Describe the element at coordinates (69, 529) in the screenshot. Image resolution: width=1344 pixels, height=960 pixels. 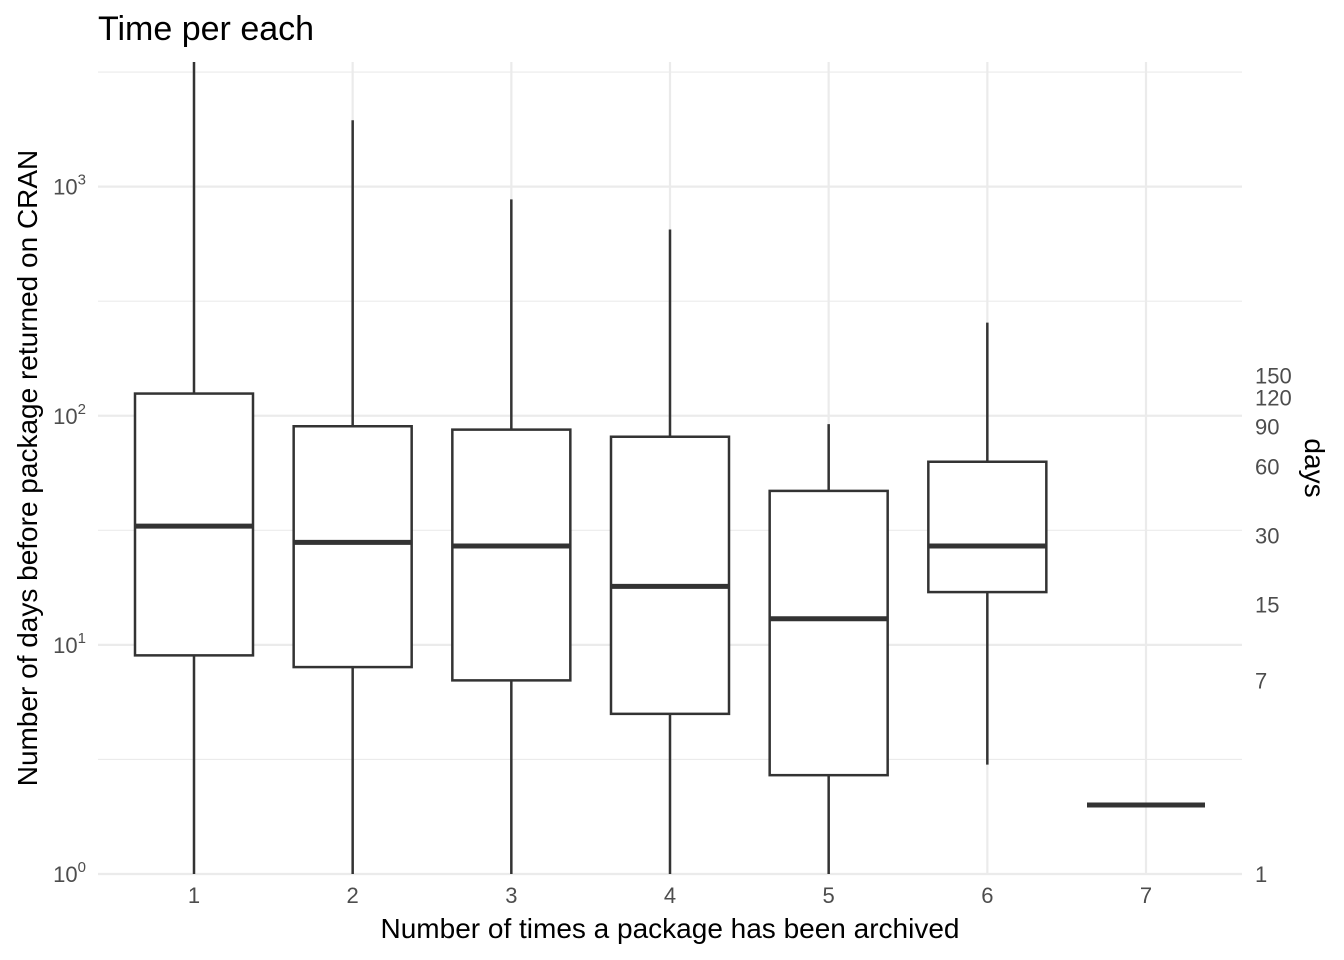
I see `y-axis-ticks: 10⁰ 10¹ 10² 10³` at that location.